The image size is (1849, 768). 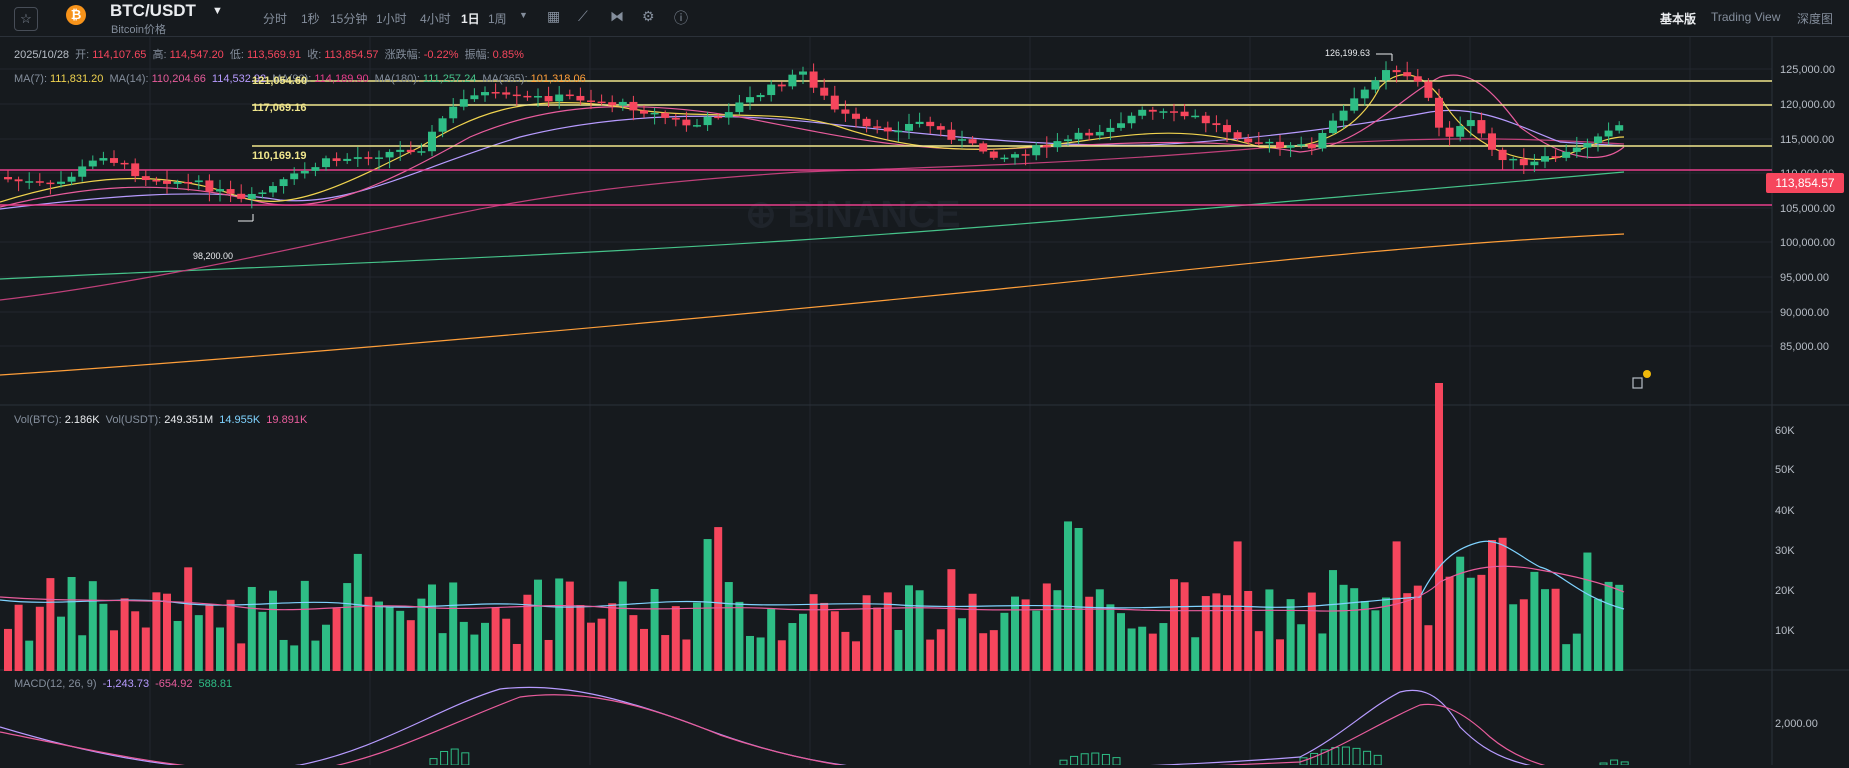 I want to click on view-depth-tab: 深度图, so click(x=1815, y=19).